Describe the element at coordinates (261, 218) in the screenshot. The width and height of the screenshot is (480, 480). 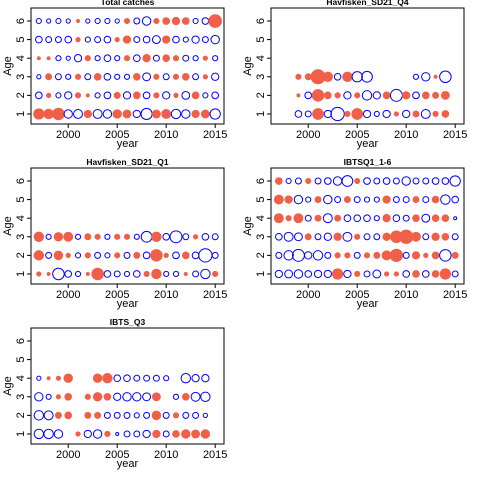
I see `y-tick-label: 4` at that location.